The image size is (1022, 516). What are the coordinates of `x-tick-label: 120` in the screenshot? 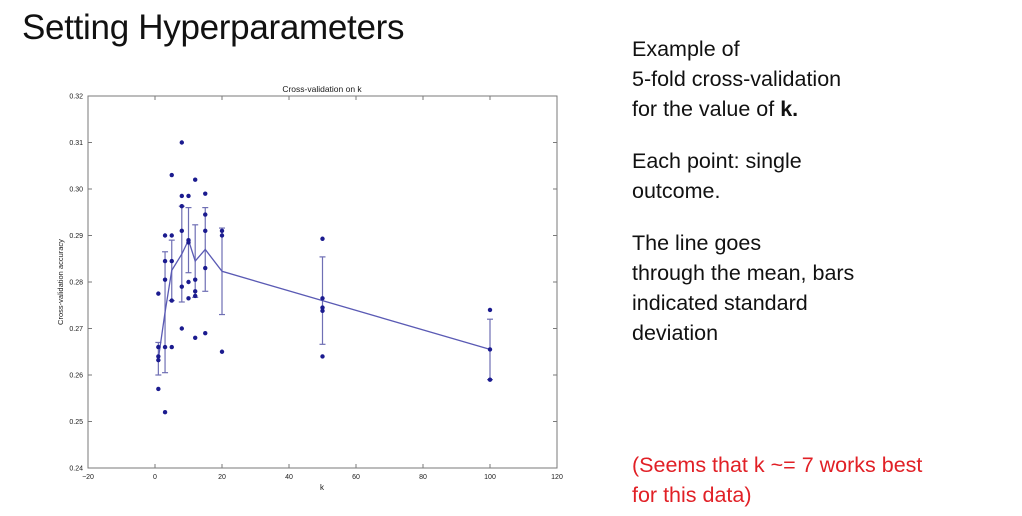 It's located at (557, 477).